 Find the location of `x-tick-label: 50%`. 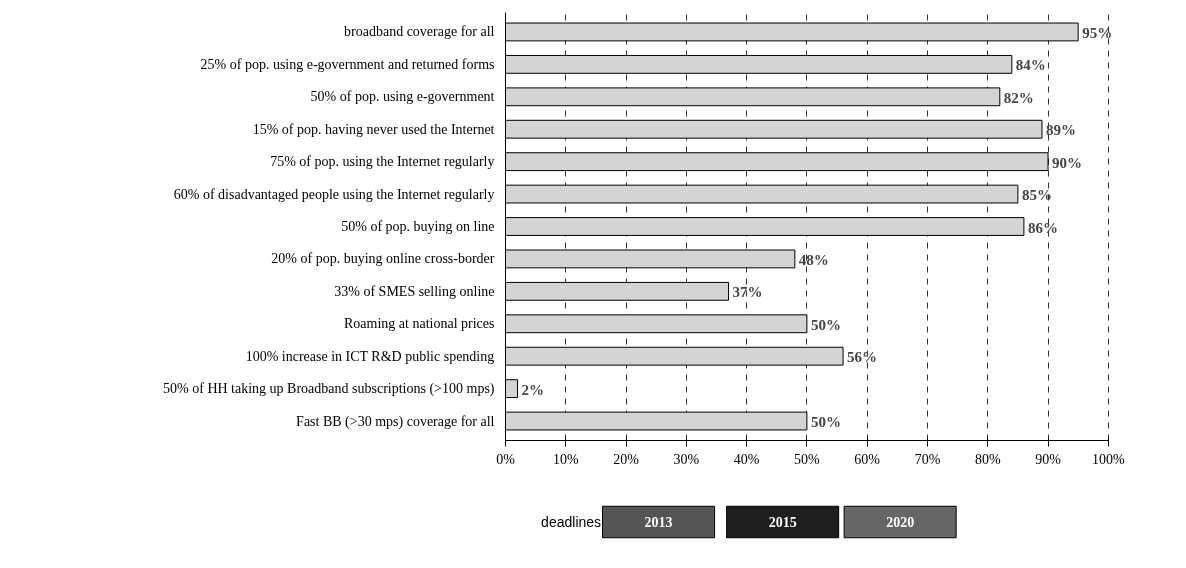

x-tick-label: 50% is located at coordinates (807, 459).